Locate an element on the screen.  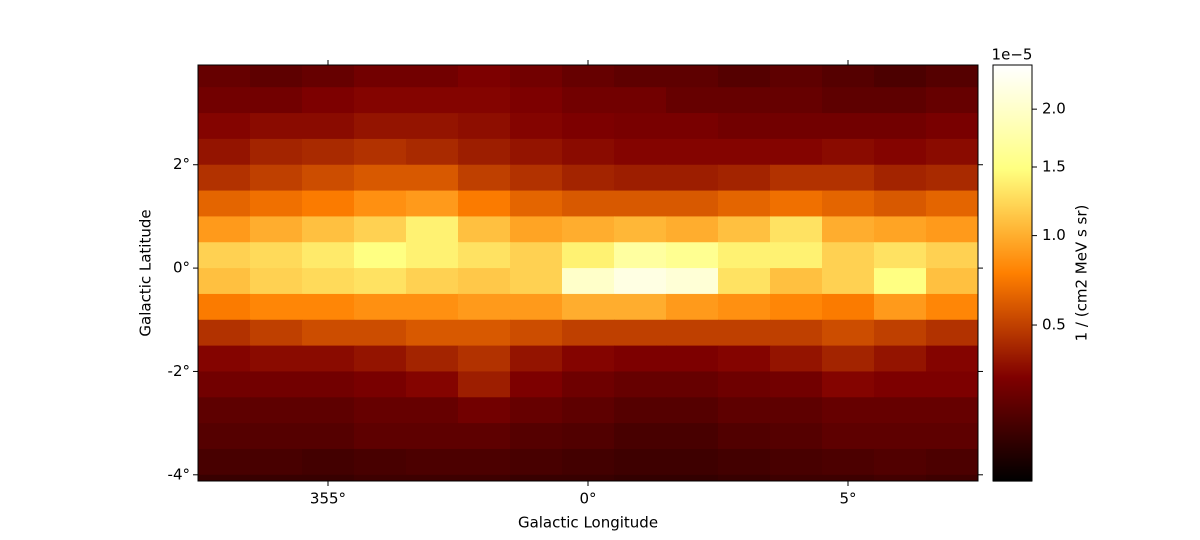
colorbar-tick-label: 2.0 is located at coordinates (1054, 109).